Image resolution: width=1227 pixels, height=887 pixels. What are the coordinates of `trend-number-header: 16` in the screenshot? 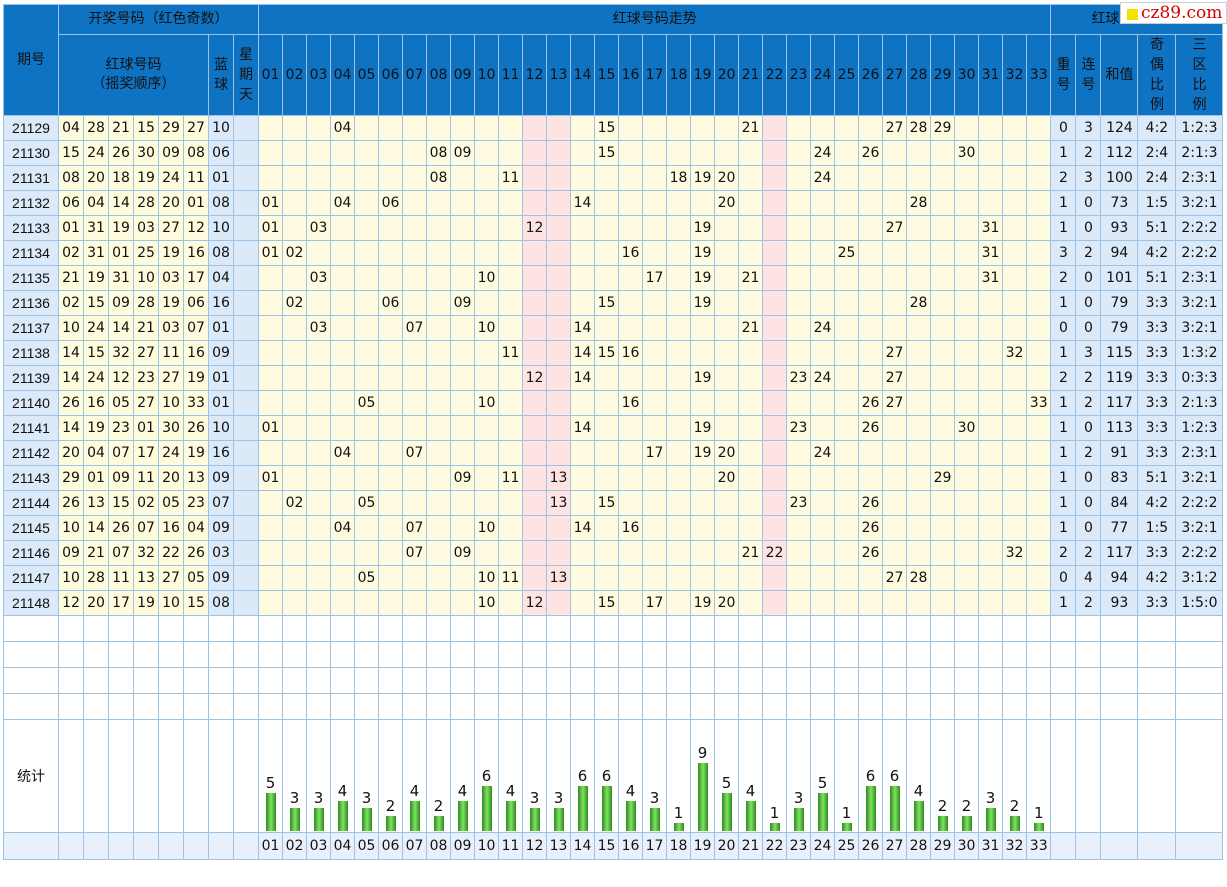 It's located at (630, 75).